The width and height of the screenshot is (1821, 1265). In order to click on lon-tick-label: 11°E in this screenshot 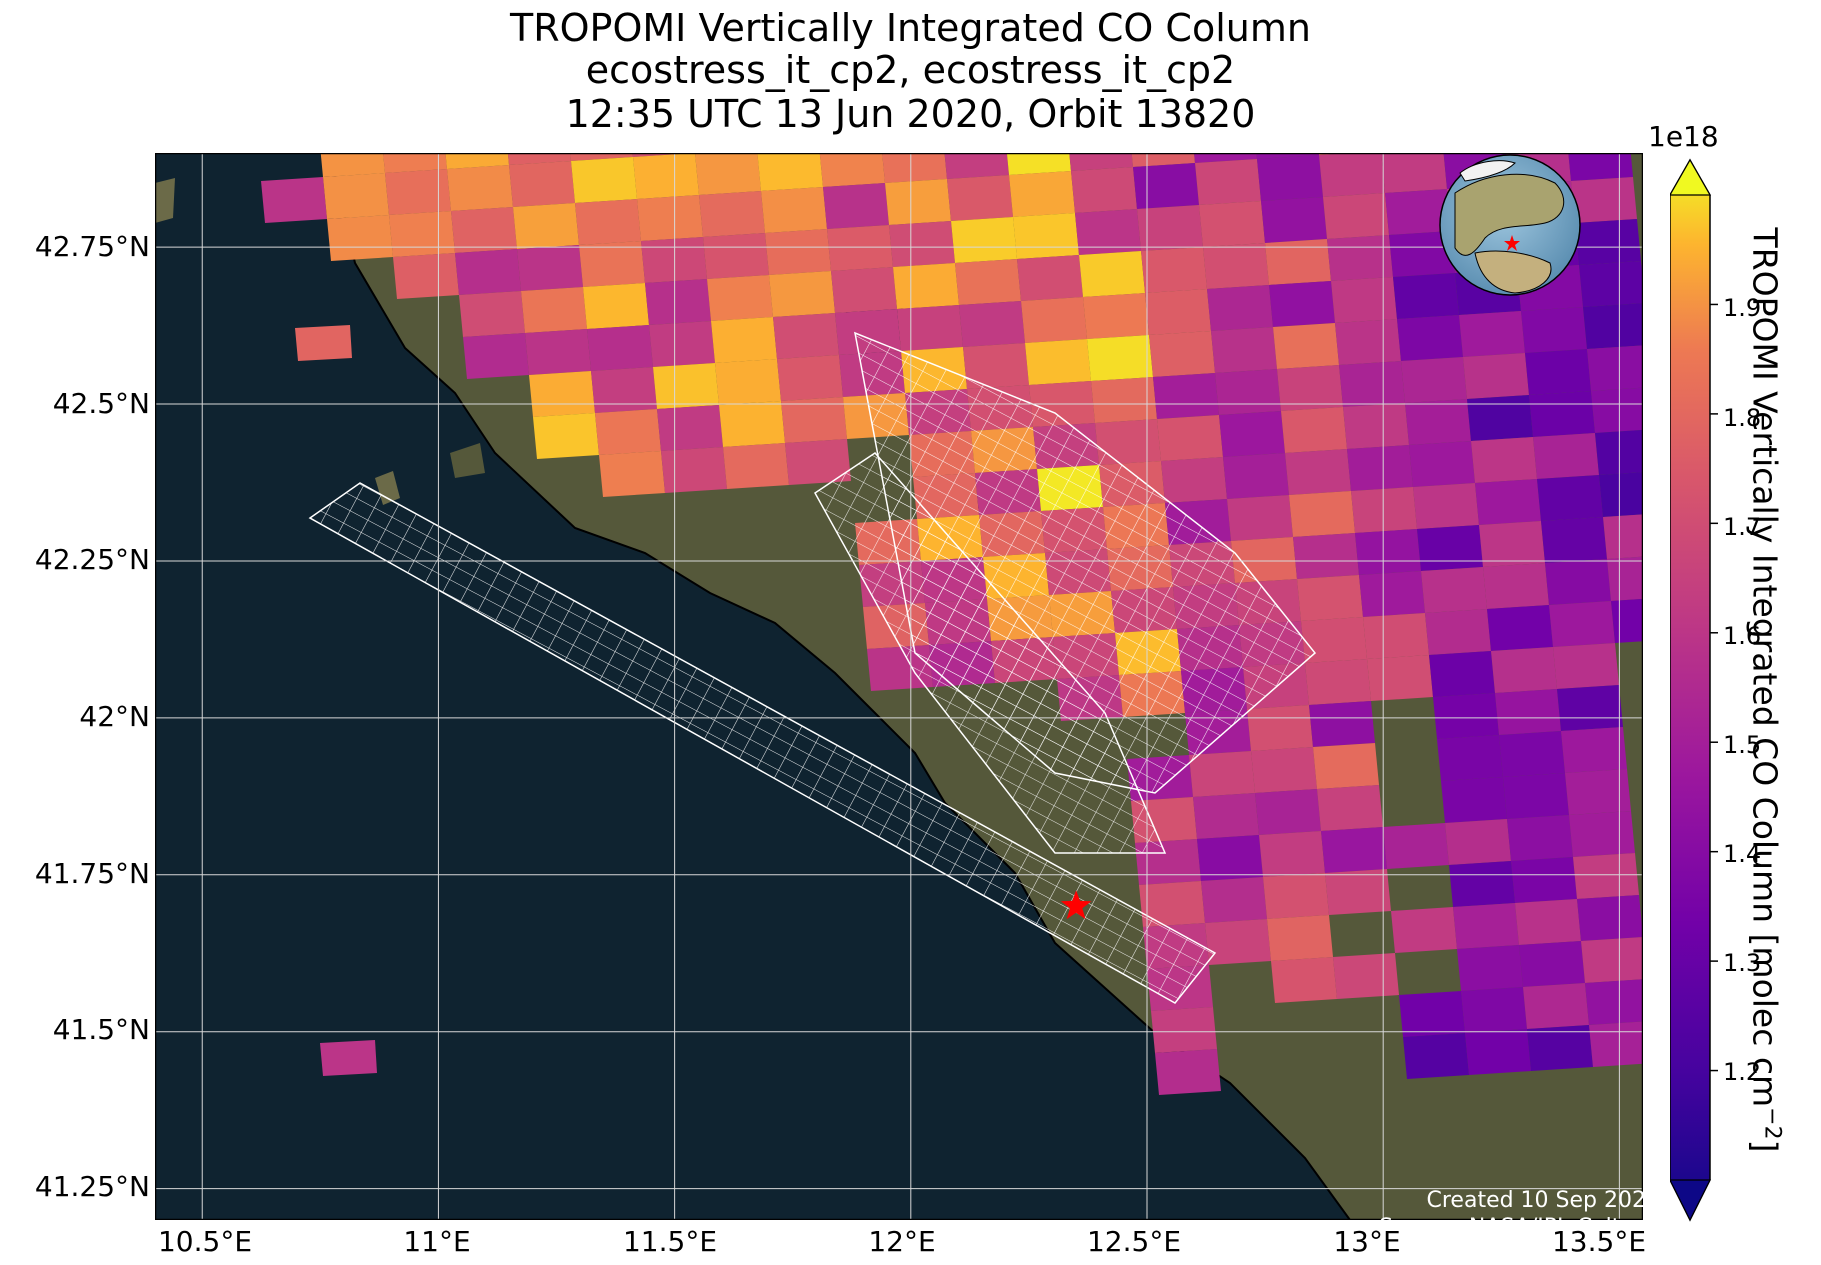, I will do `click(437, 1241)`.